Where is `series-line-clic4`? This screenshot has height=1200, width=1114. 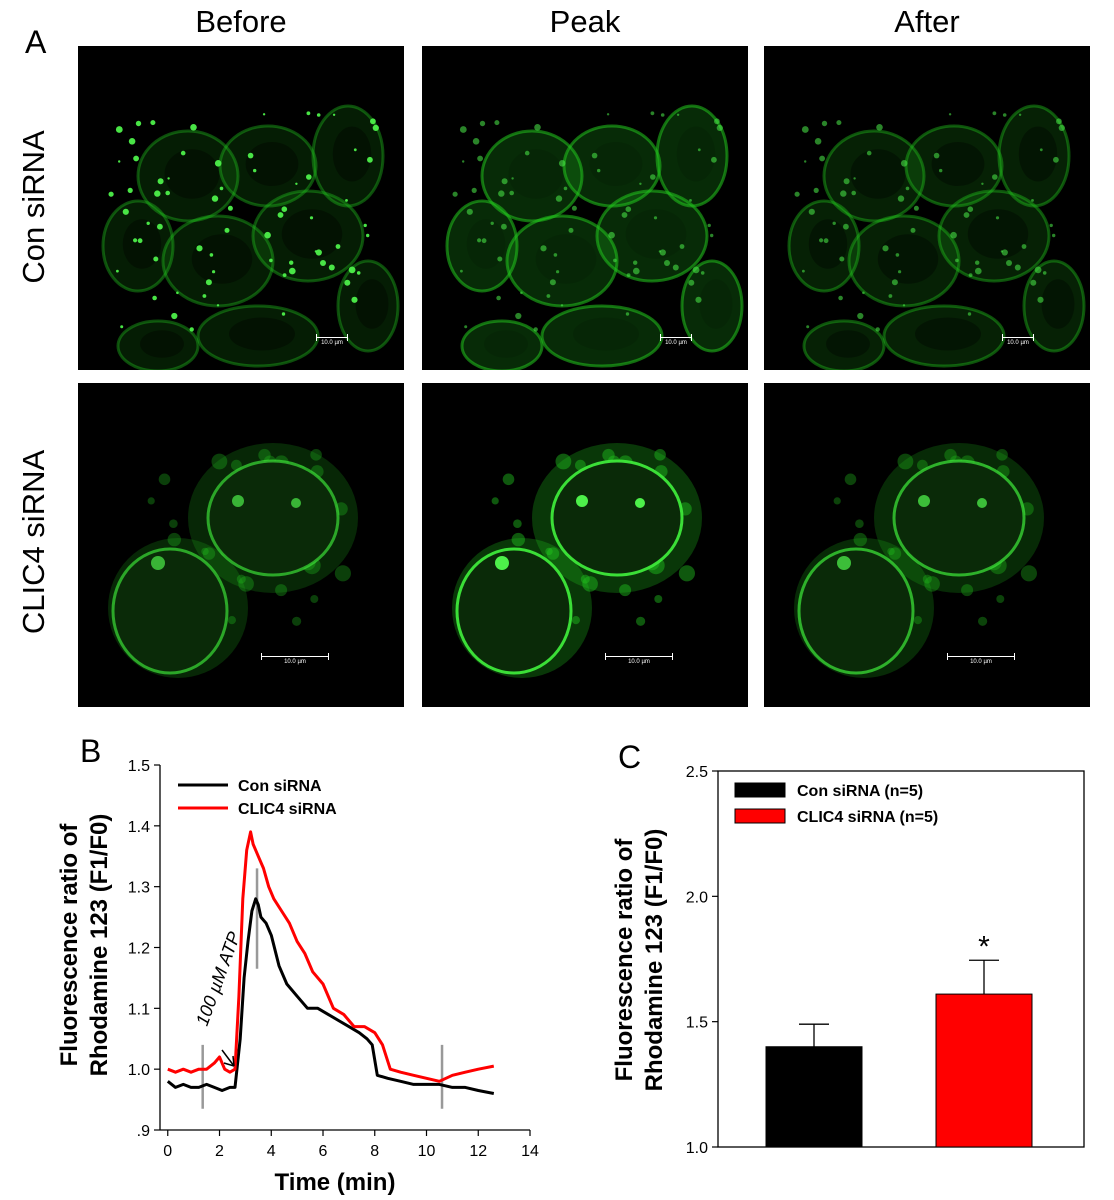 series-line-clic4 is located at coordinates (331, 956).